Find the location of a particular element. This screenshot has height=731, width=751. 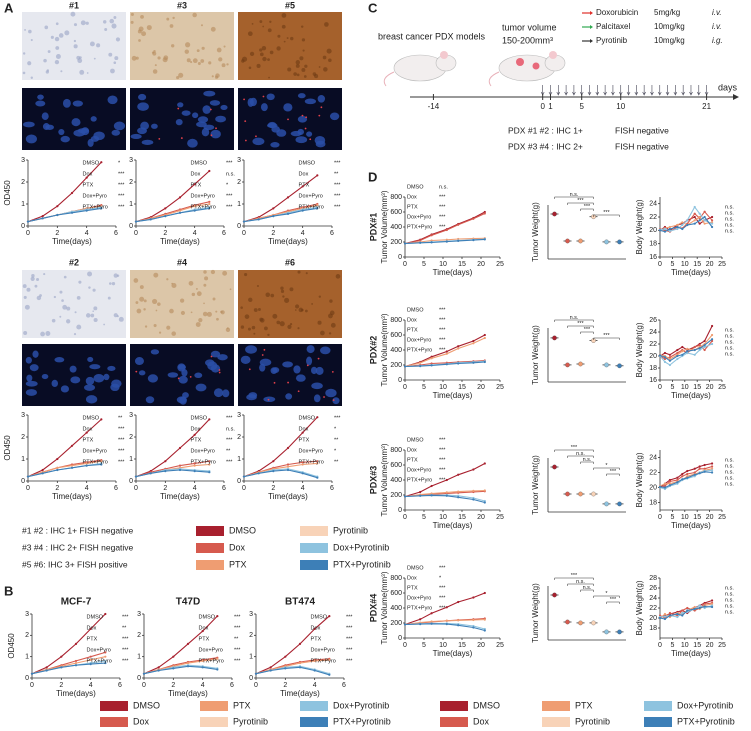

note: #5 #6: IHC 3+ FISH positive is located at coordinates (75, 564).